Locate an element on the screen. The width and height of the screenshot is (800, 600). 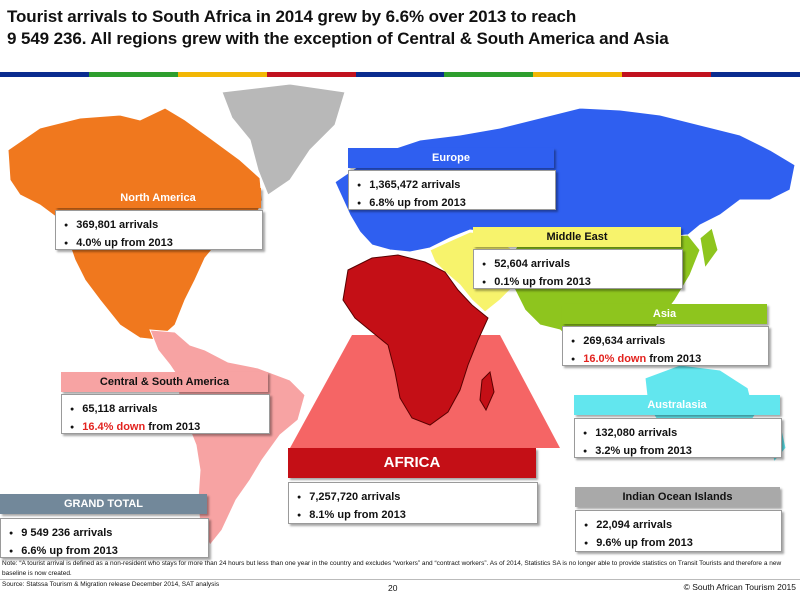
indian-ocean-header: Indian Ocean Islands is located at coordinates (677, 497).